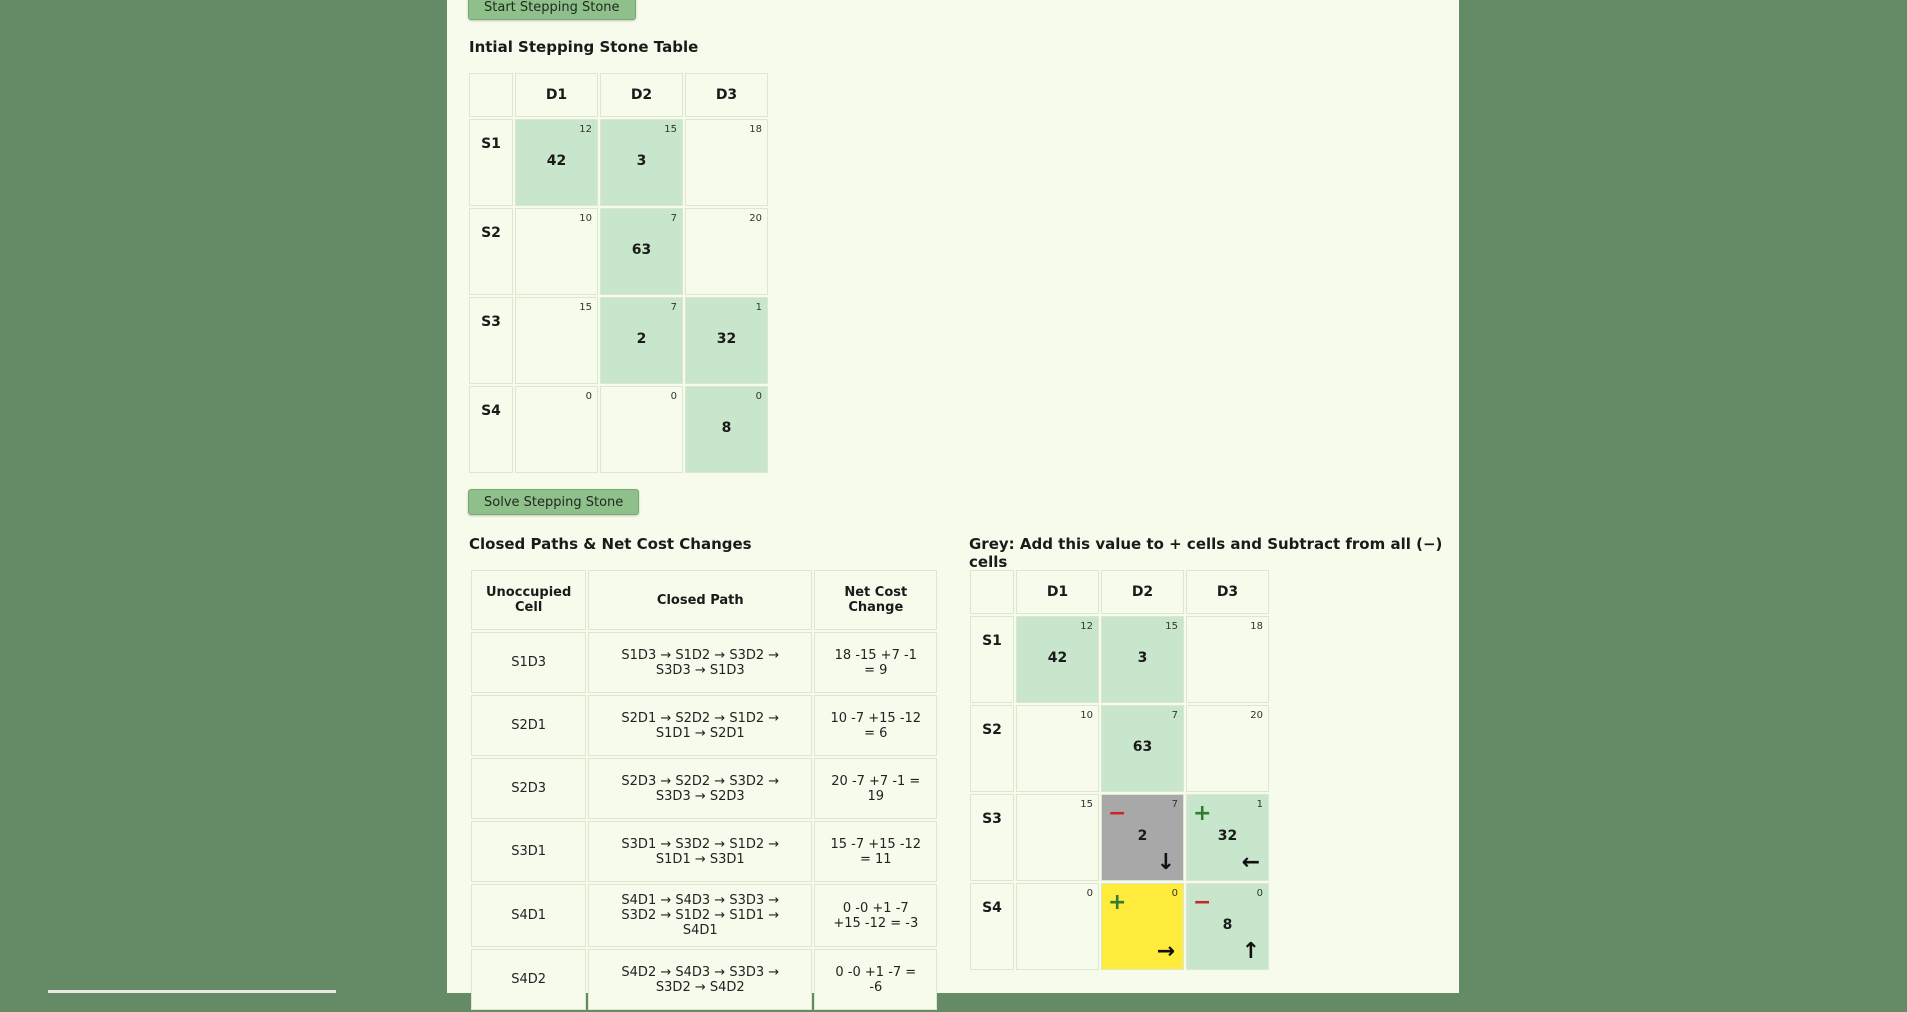 The image size is (1907, 1012). What do you see at coordinates (700, 979) in the screenshot?
I see `closed-path: S4D2 → S4D3 → S3D3 → S3D2 → S4D2` at bounding box center [700, 979].